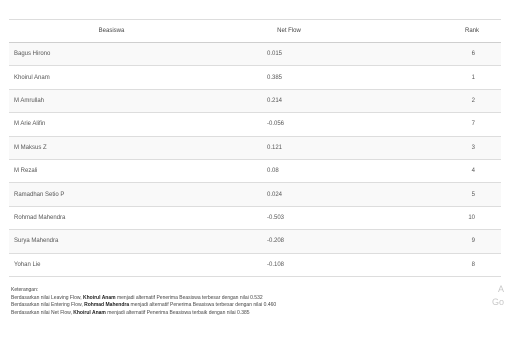 The width and height of the screenshot is (512, 339). Describe the element at coordinates (111, 100) in the screenshot. I see `cell-name: M Amrullah` at that location.